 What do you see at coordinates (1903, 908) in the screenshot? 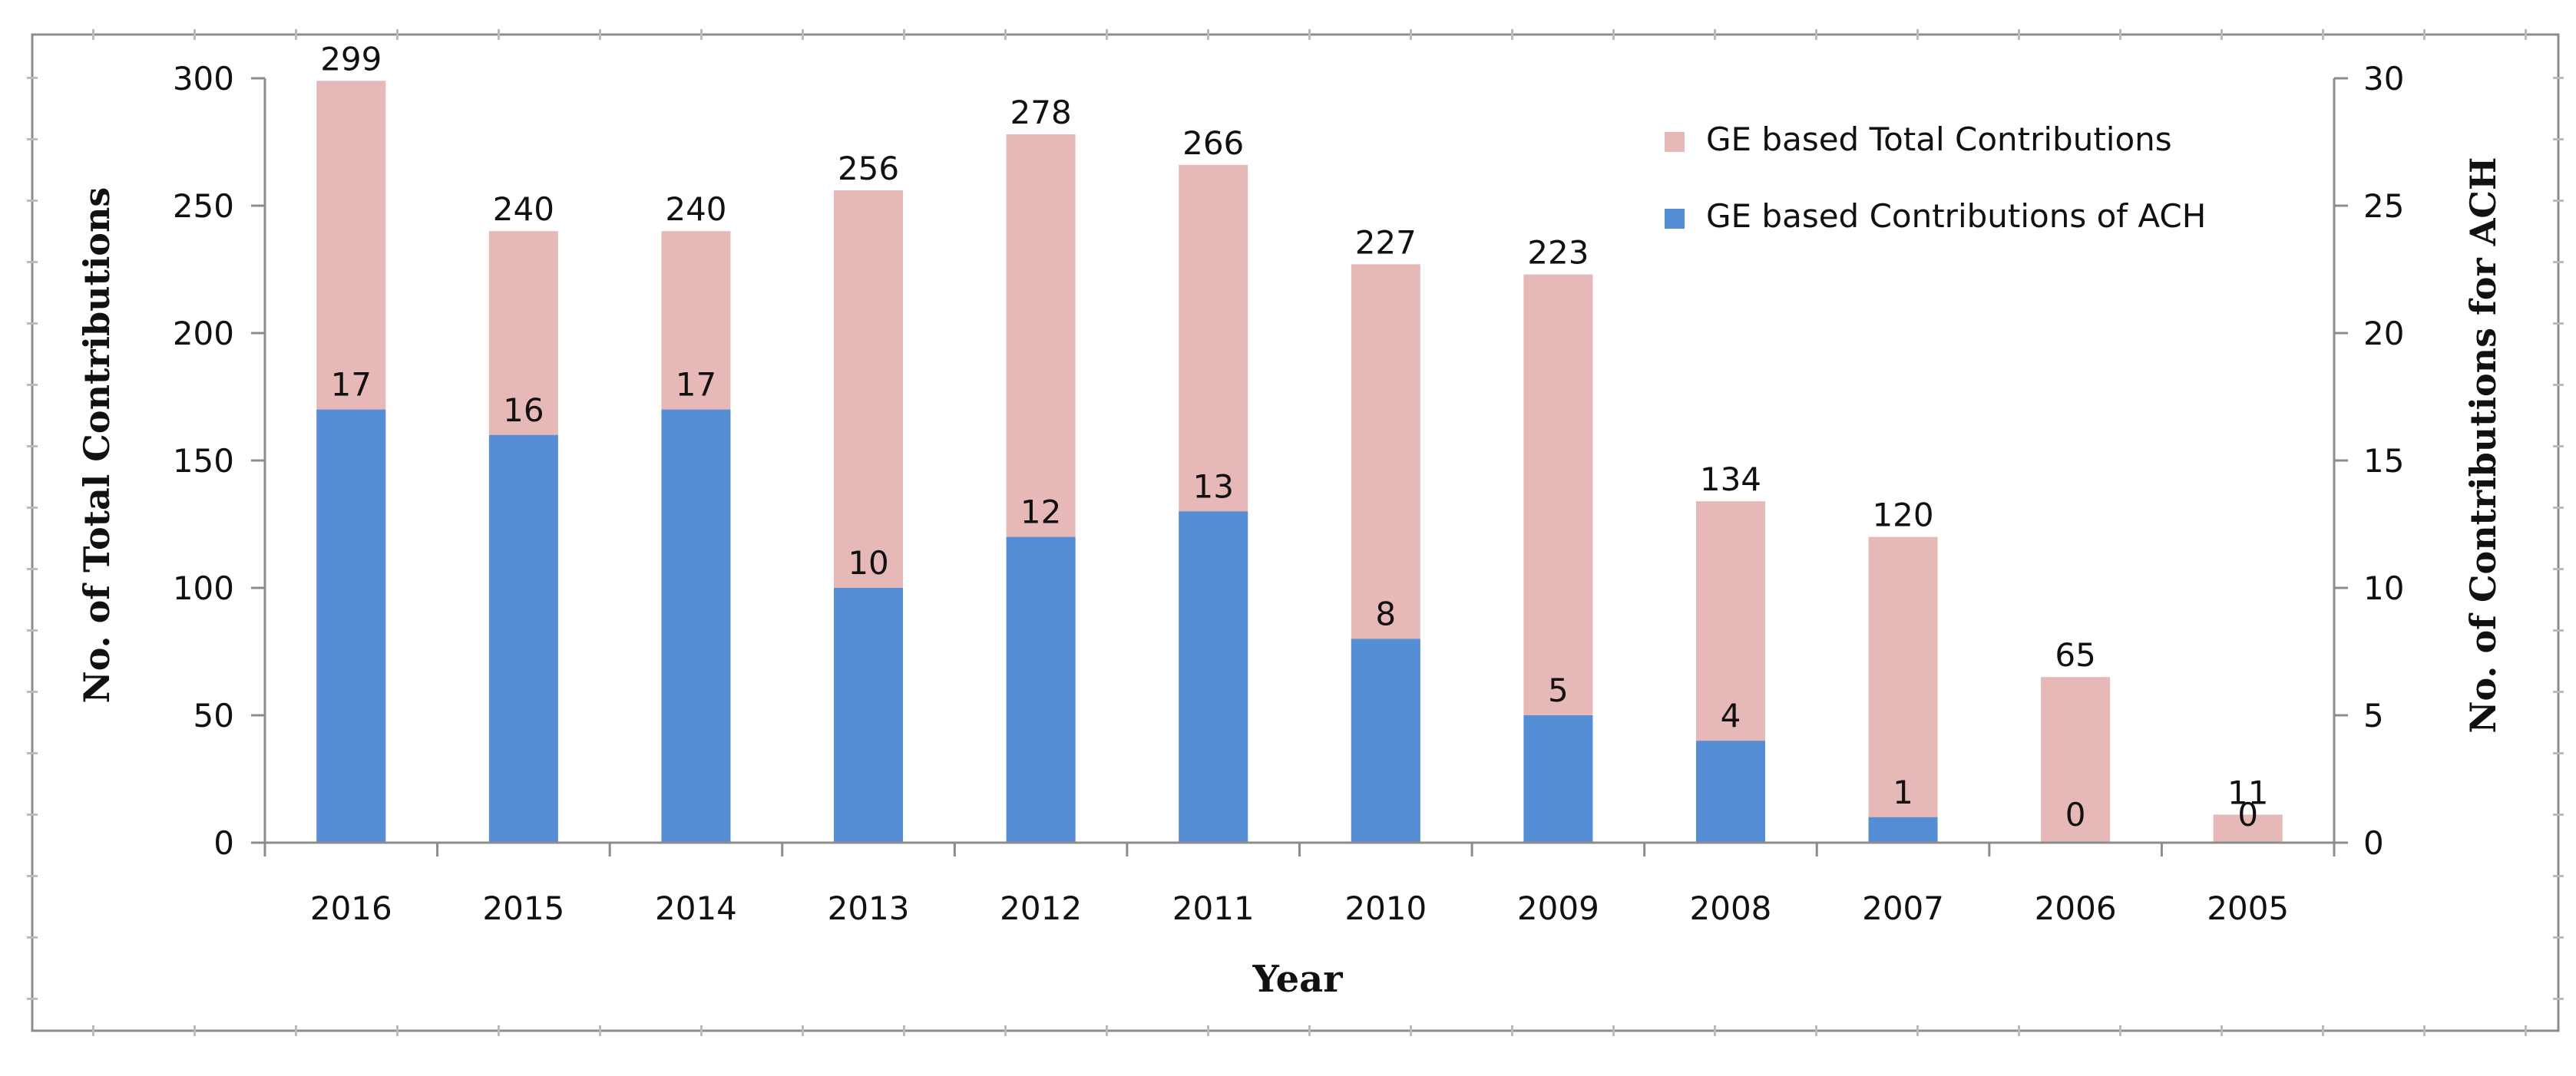
I see `x-tick-label-2007: 2007` at bounding box center [1903, 908].